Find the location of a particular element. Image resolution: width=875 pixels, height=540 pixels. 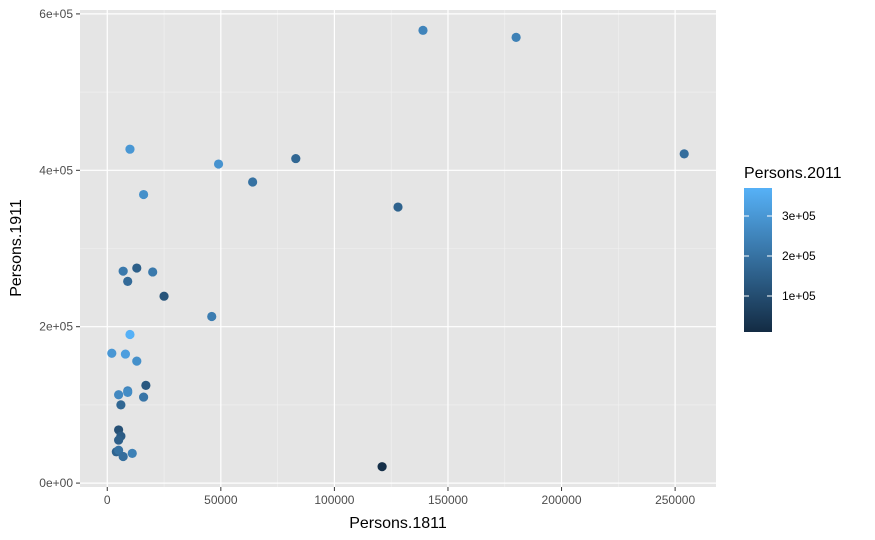

x-tick-label: 50000 is located at coordinates (221, 500).